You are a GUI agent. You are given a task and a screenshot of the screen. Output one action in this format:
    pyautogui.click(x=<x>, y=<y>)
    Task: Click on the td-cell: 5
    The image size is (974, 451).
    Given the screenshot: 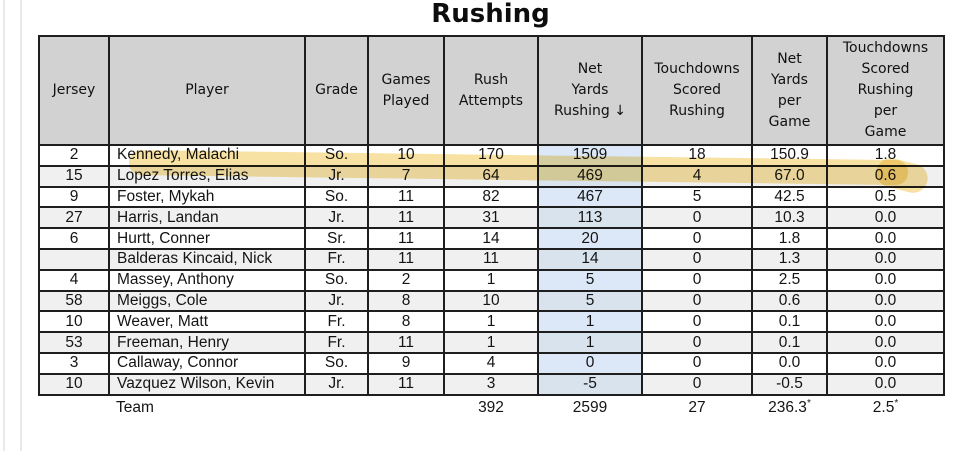 What is the action you would take?
    pyautogui.click(x=697, y=197)
    